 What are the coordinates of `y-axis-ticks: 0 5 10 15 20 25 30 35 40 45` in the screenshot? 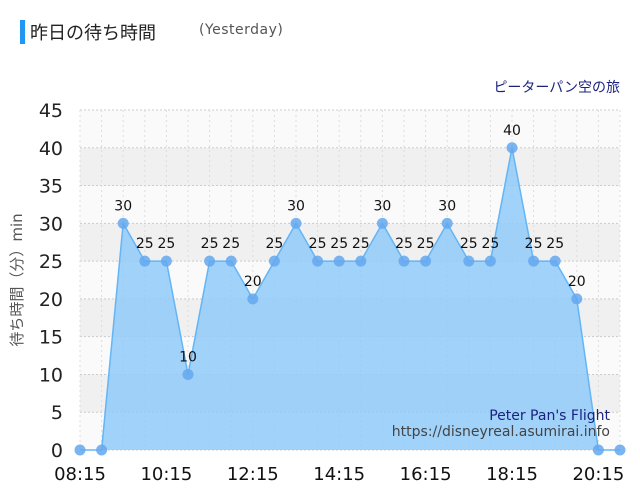 It's located at (51, 281).